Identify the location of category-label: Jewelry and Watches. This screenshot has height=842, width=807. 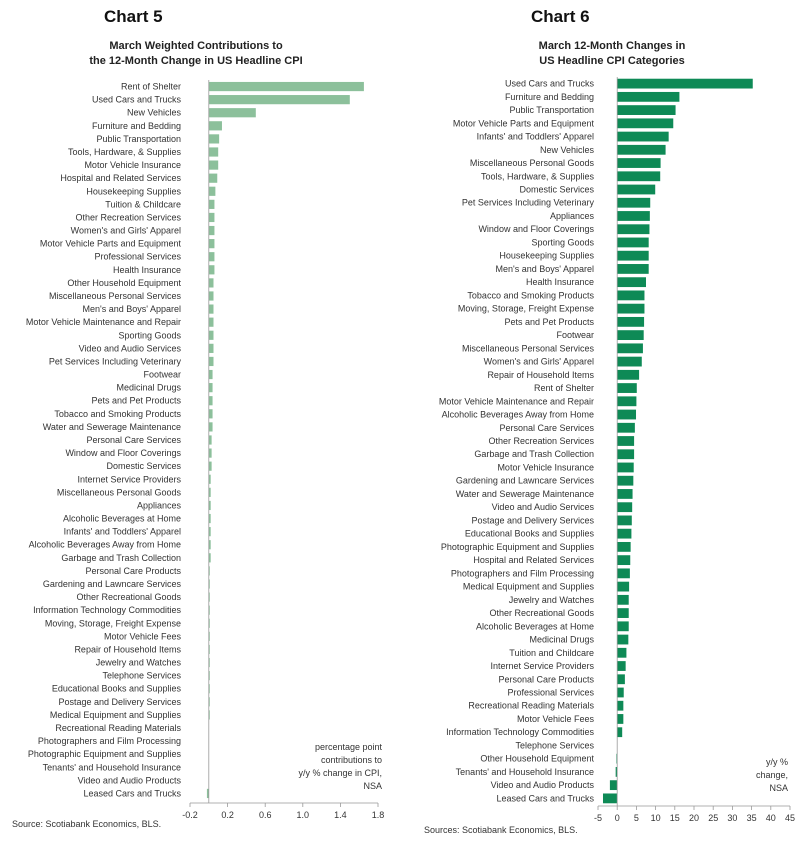
(139, 663).